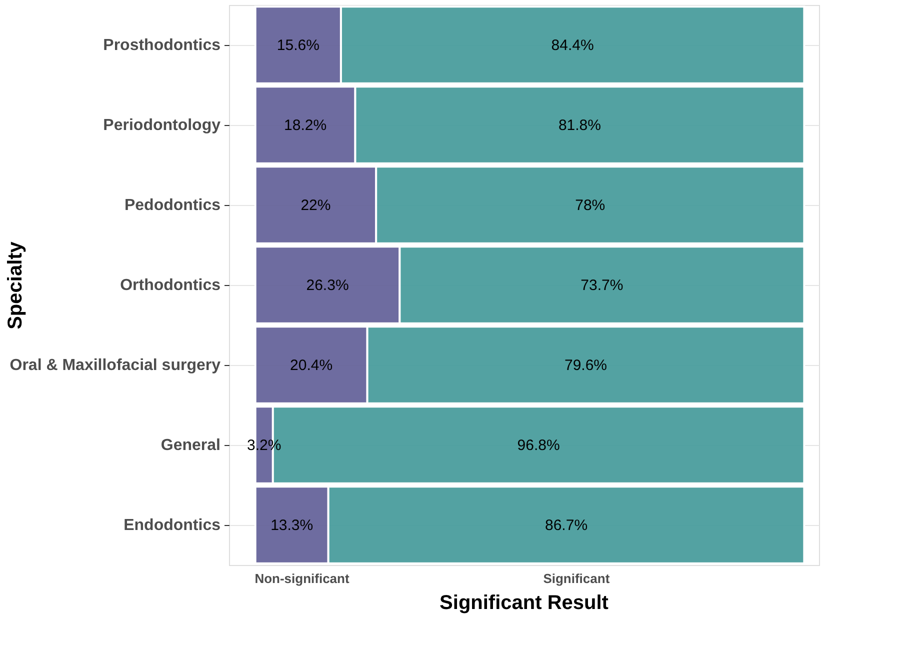  I want to click on data-label: 84.4%, so click(572, 45).